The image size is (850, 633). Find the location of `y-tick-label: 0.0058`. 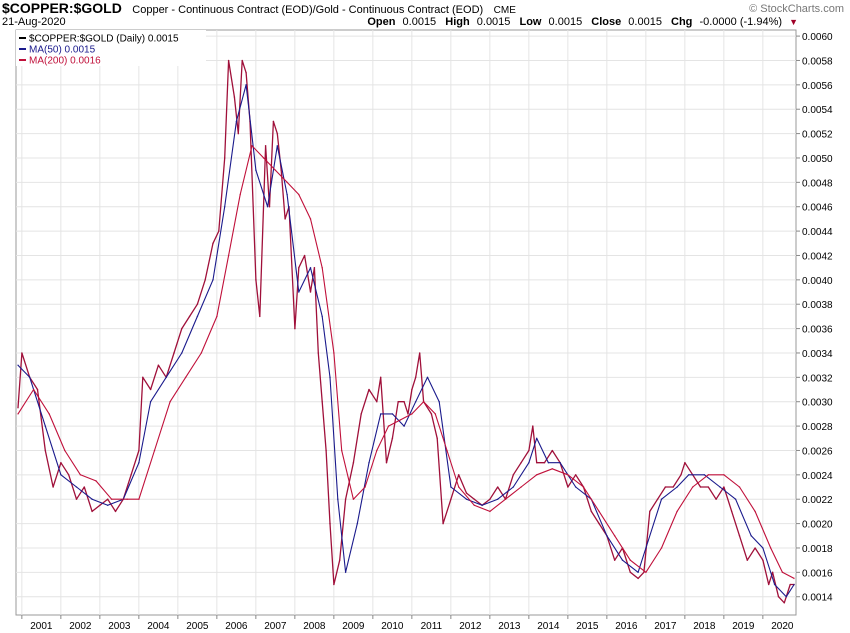

y-tick-label: 0.0058 is located at coordinates (817, 61).